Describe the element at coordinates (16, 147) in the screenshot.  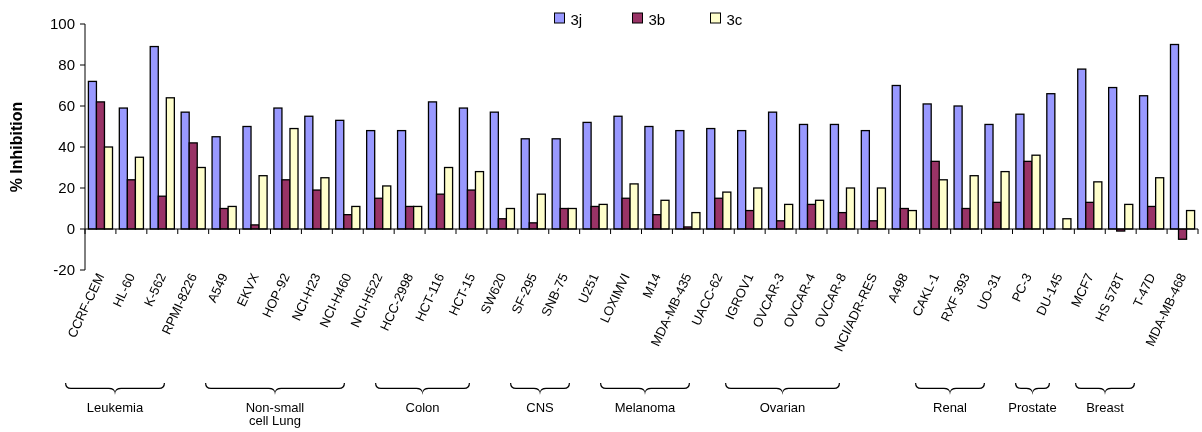
I see `y-axis-title: % Inhibition` at that location.